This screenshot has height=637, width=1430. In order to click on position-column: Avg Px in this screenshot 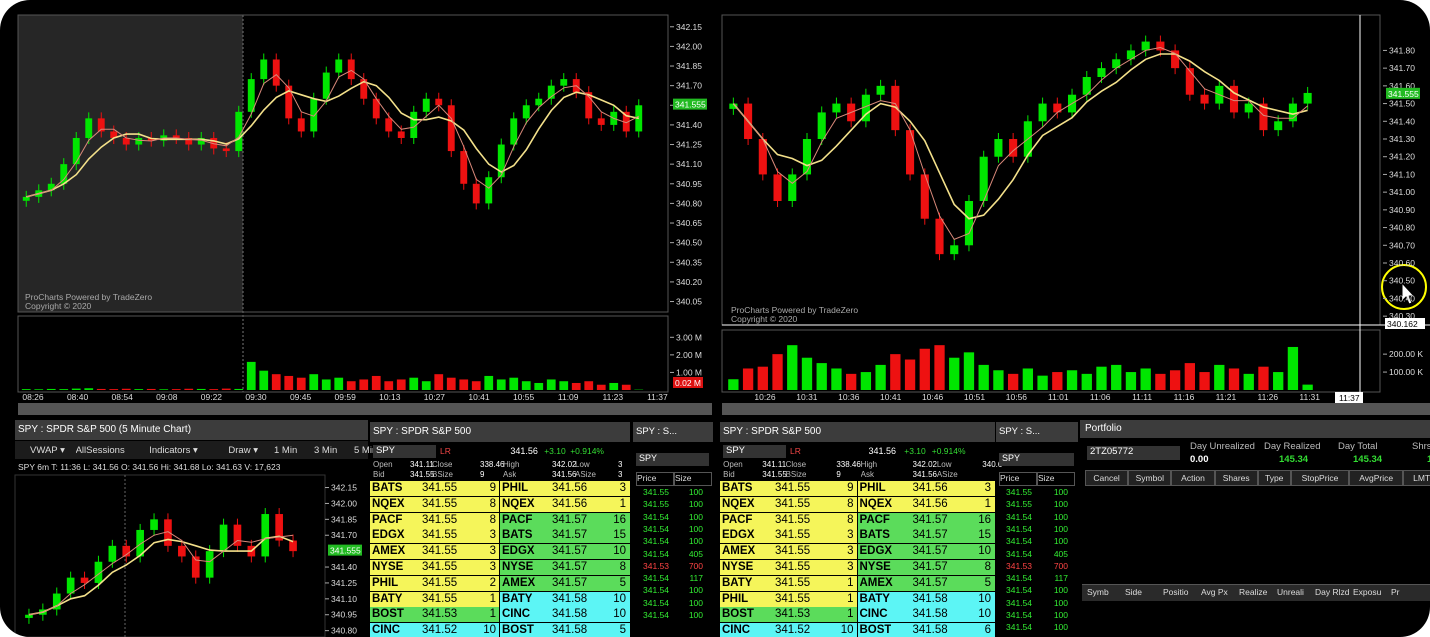, I will do `click(1214, 592)`.